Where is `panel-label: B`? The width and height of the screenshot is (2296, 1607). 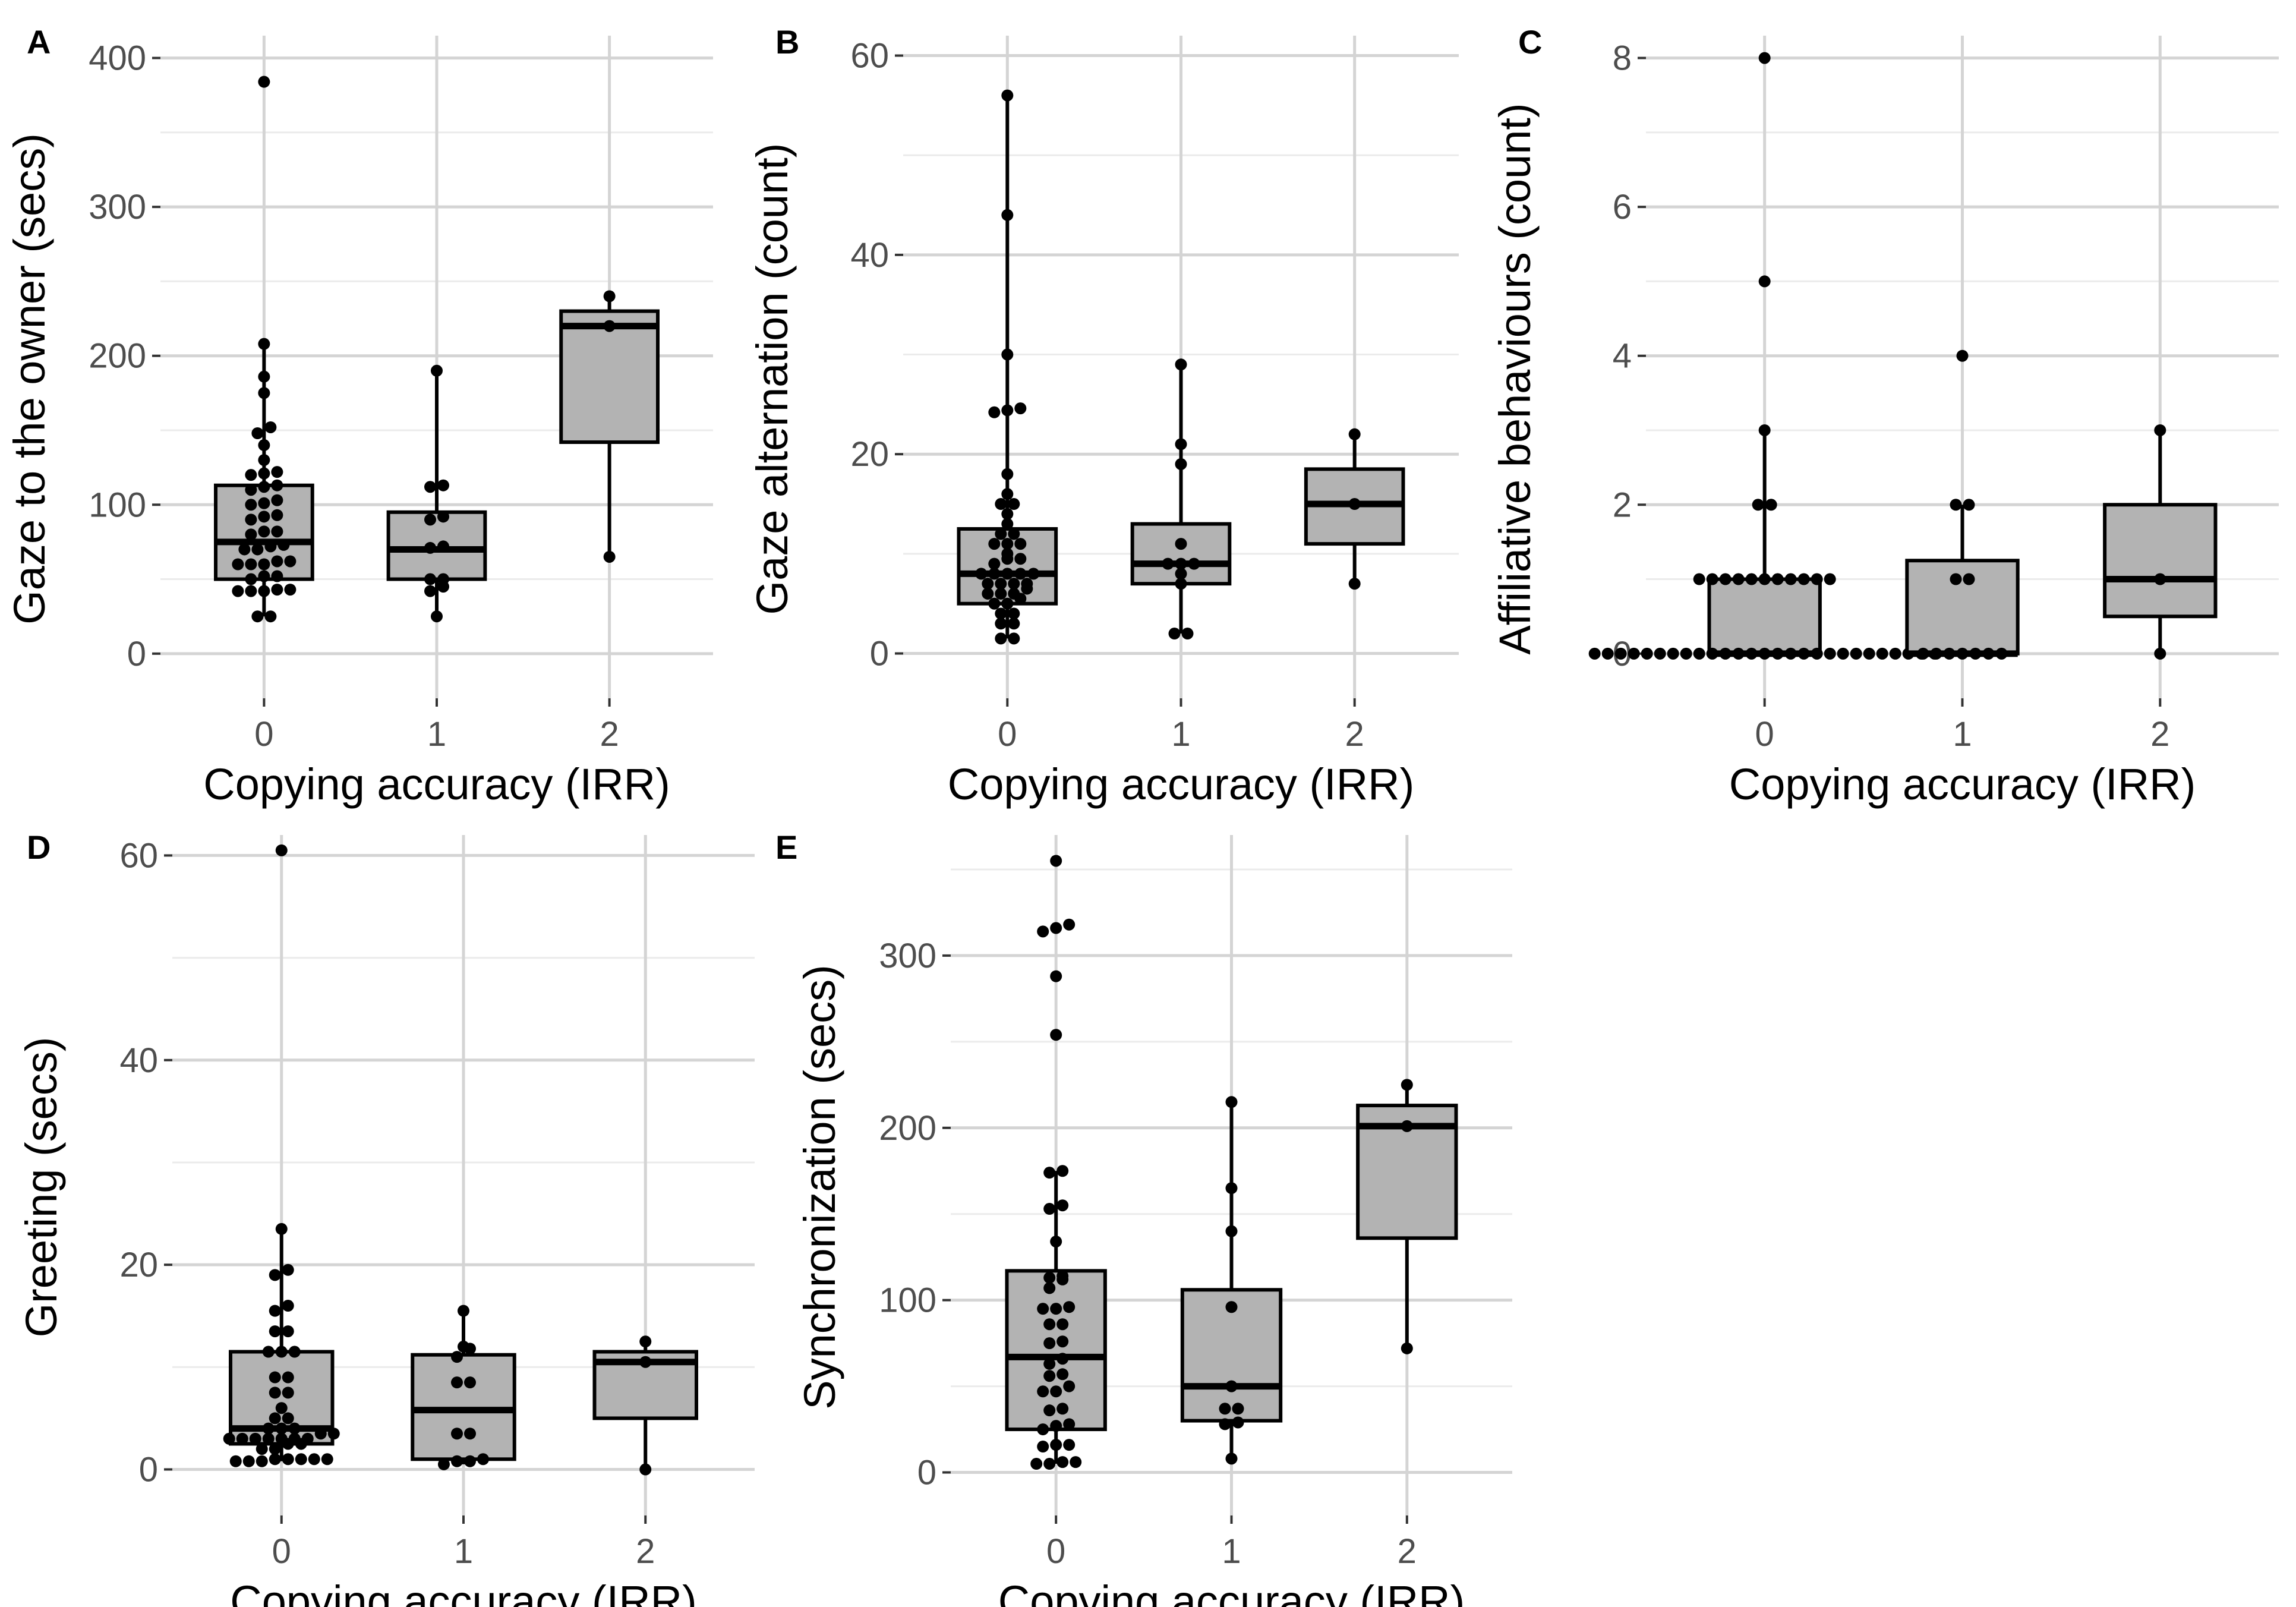 panel-label: B is located at coordinates (787, 42).